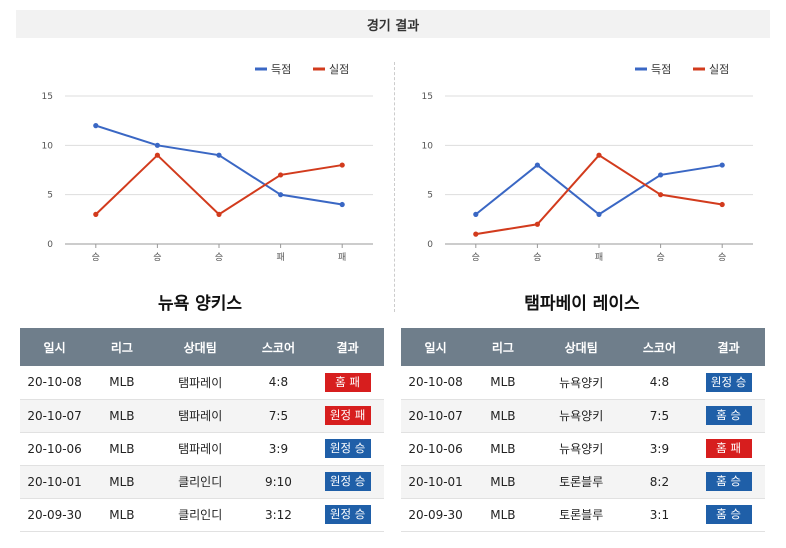  I want to click on score-cell: 7:5, so click(659, 416).